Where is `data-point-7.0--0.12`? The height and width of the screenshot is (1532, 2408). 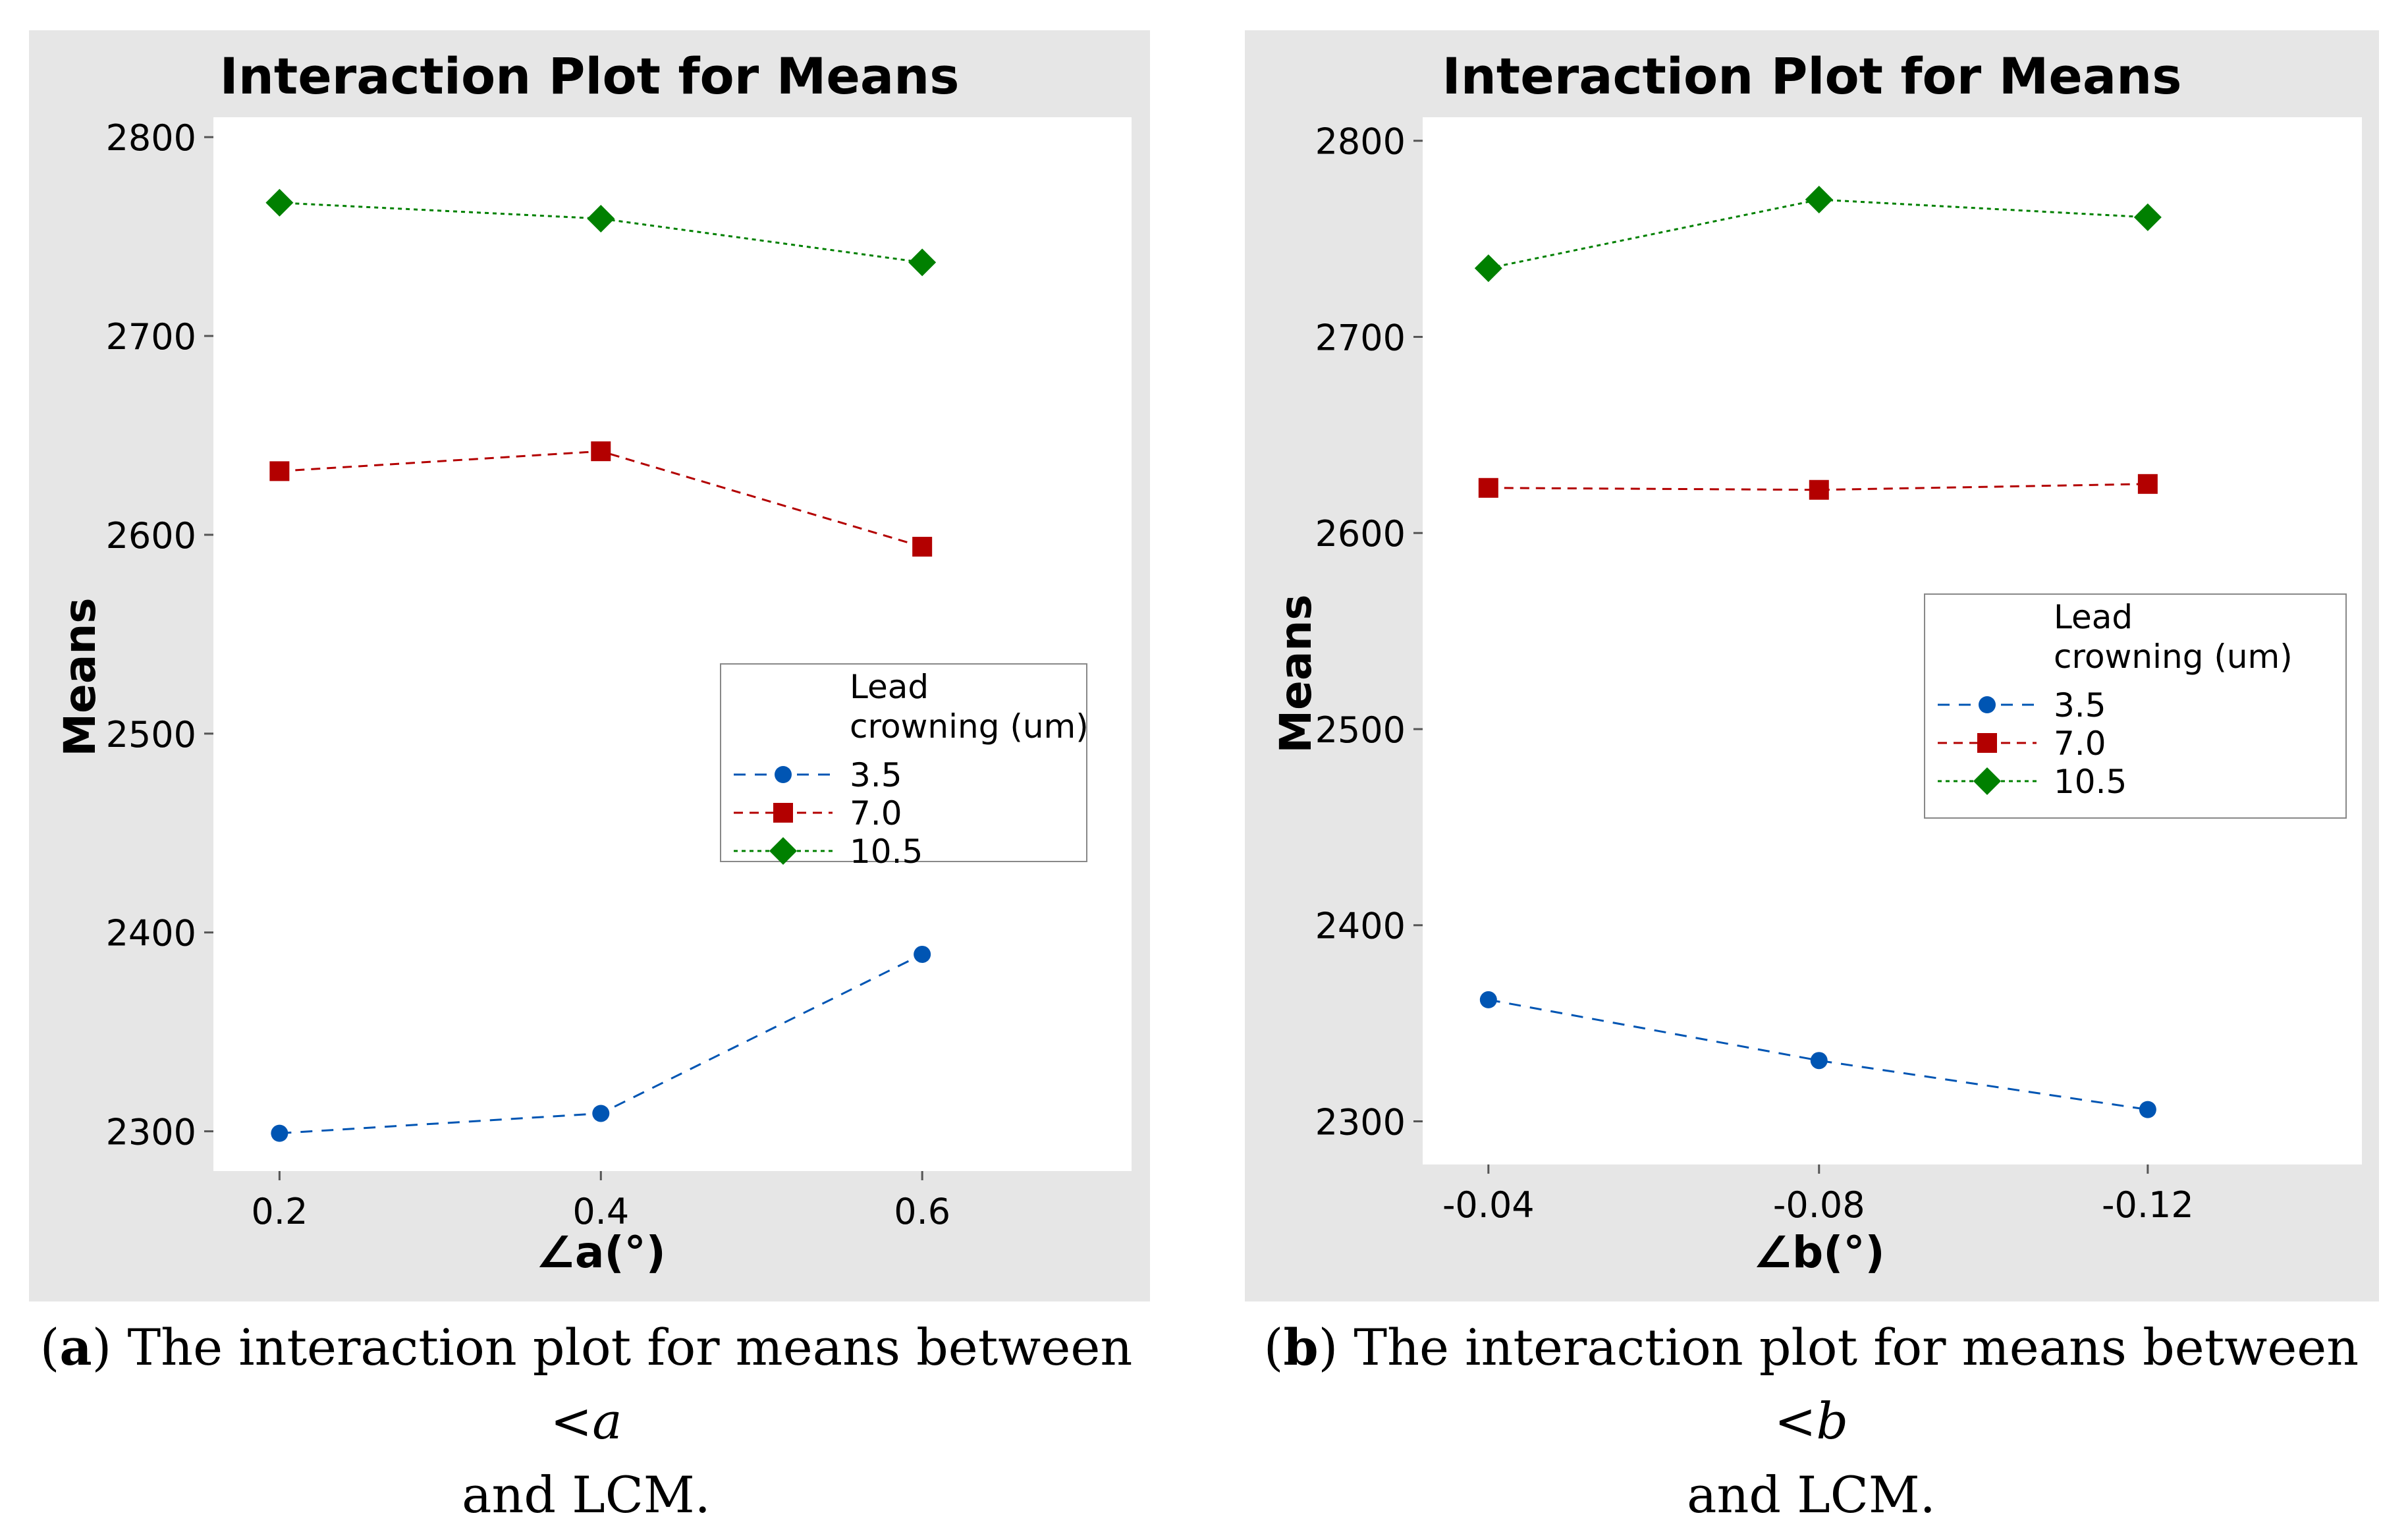 data-point-7.0--0.12 is located at coordinates (2148, 484).